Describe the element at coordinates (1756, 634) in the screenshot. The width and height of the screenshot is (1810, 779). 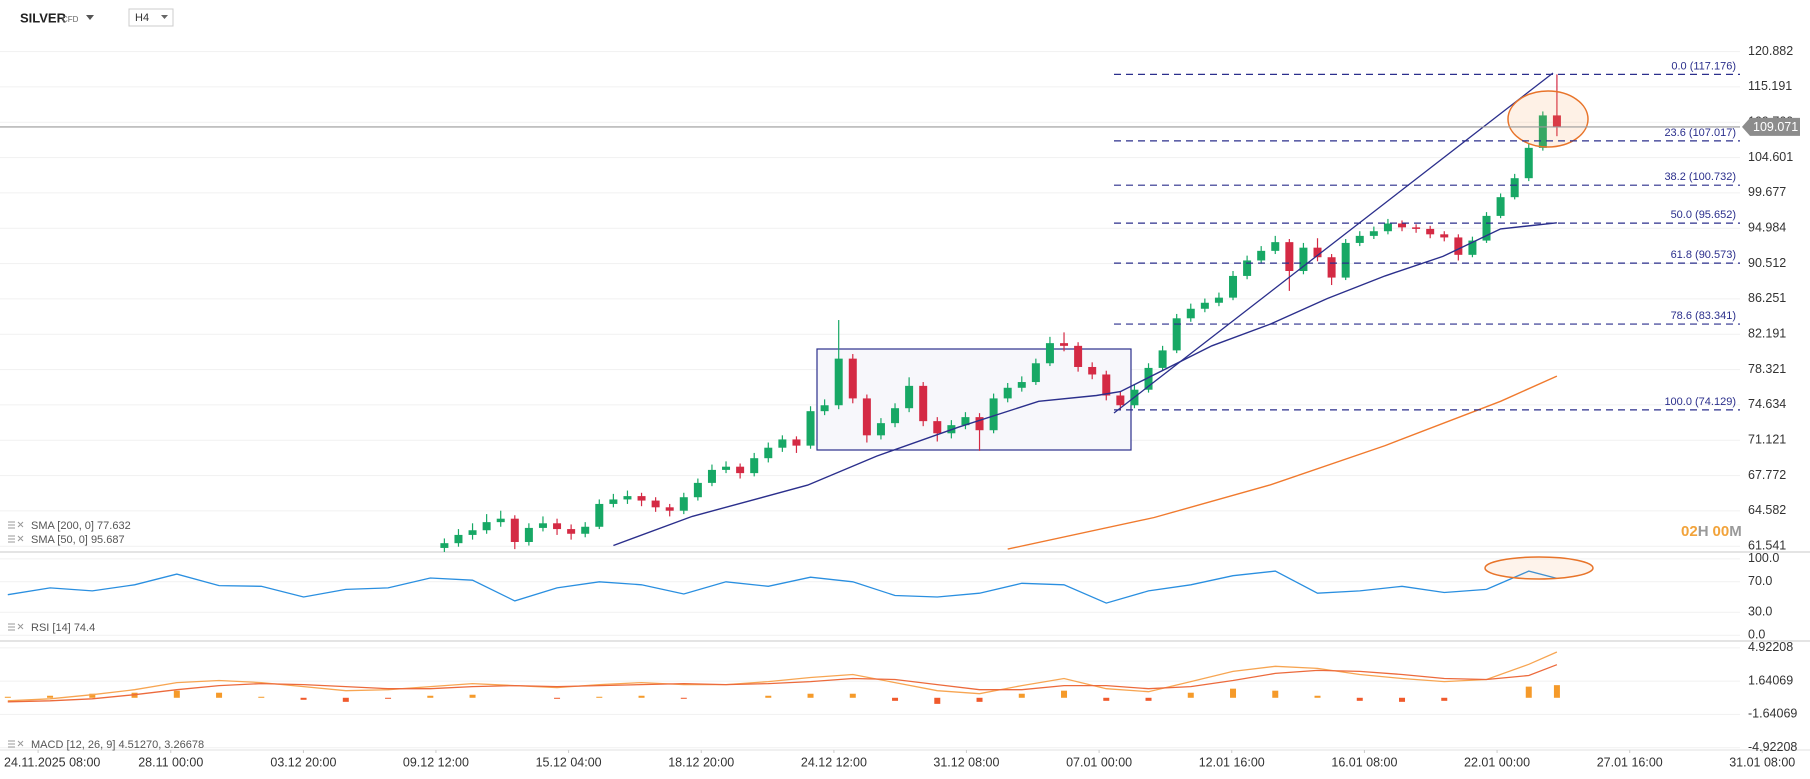
I see `y-tick-label: 0.0` at that location.